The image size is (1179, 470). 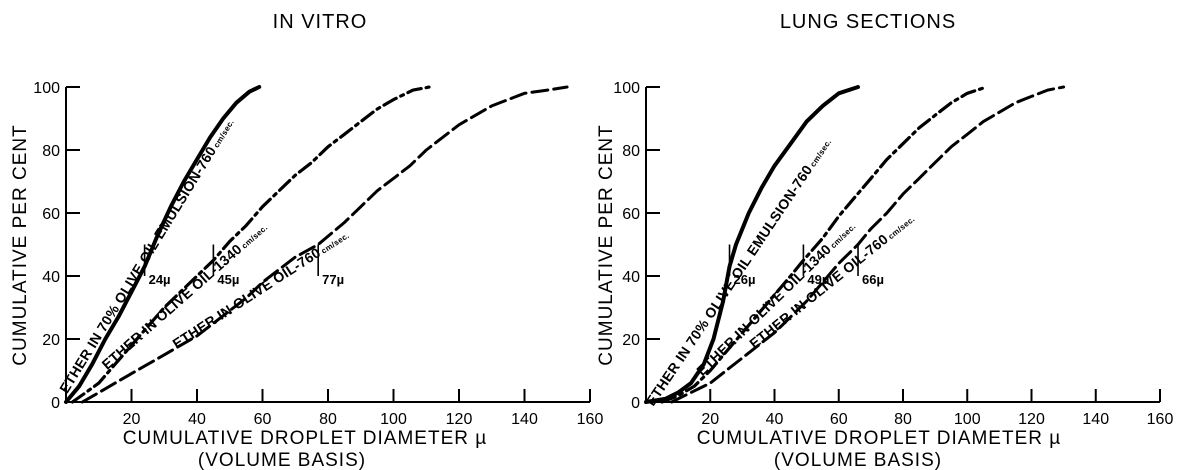 I want to click on median-label: 77µ, so click(x=333, y=279).